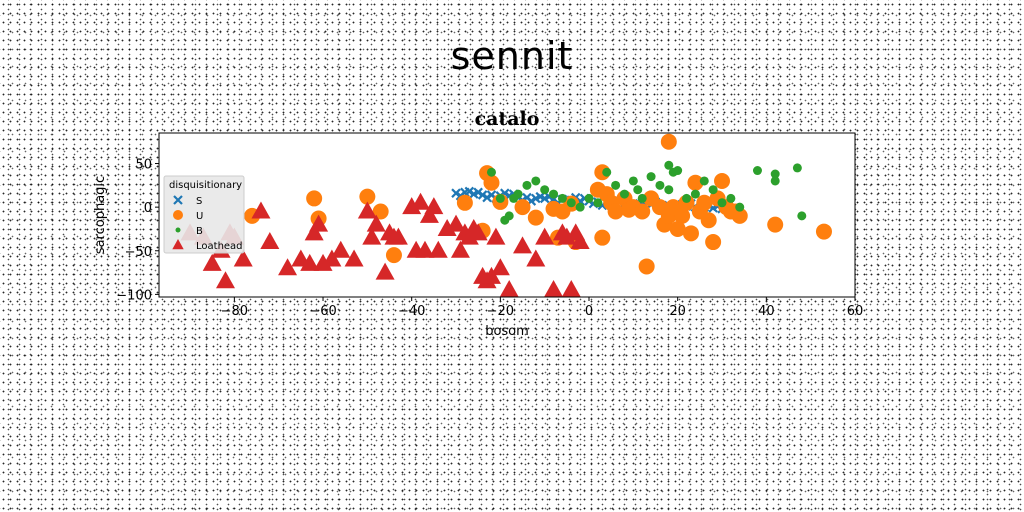 The width and height of the screenshot is (1024, 512). I want to click on x-tick-label: −60, so click(322, 311).